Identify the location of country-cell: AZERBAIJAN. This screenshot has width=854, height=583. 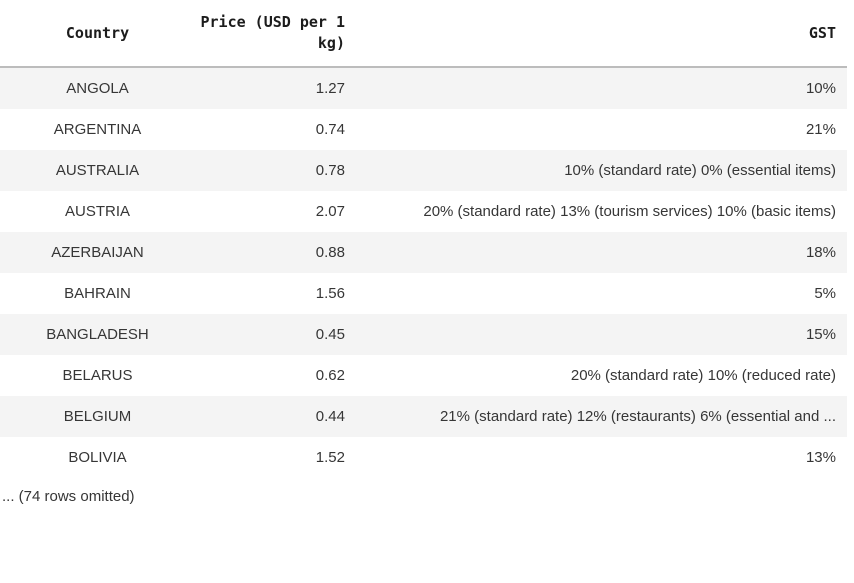
(97, 252).